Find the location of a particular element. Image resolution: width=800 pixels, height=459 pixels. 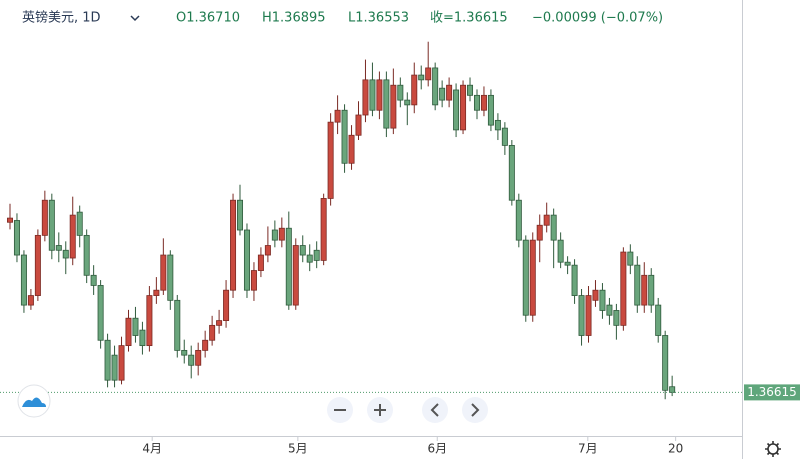

last-price-tag is located at coordinates (772, 392).